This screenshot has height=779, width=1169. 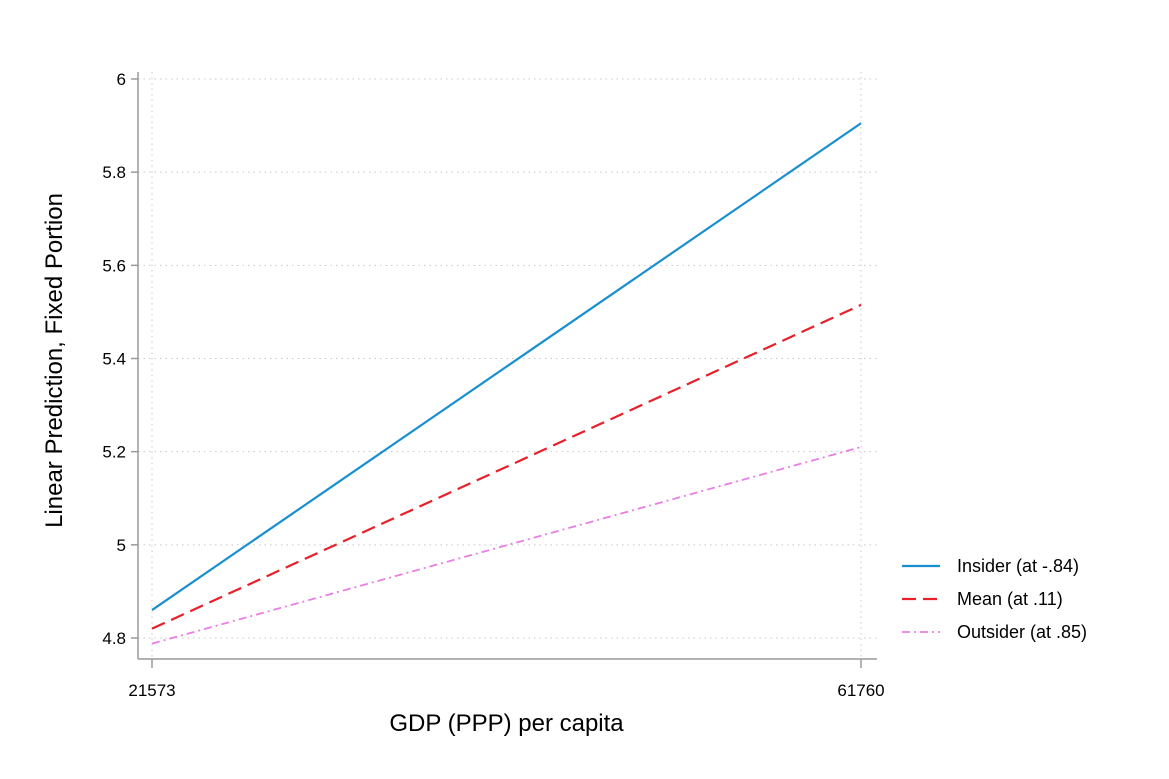 What do you see at coordinates (114, 172) in the screenshot?
I see `y-tick-label: 5.8` at bounding box center [114, 172].